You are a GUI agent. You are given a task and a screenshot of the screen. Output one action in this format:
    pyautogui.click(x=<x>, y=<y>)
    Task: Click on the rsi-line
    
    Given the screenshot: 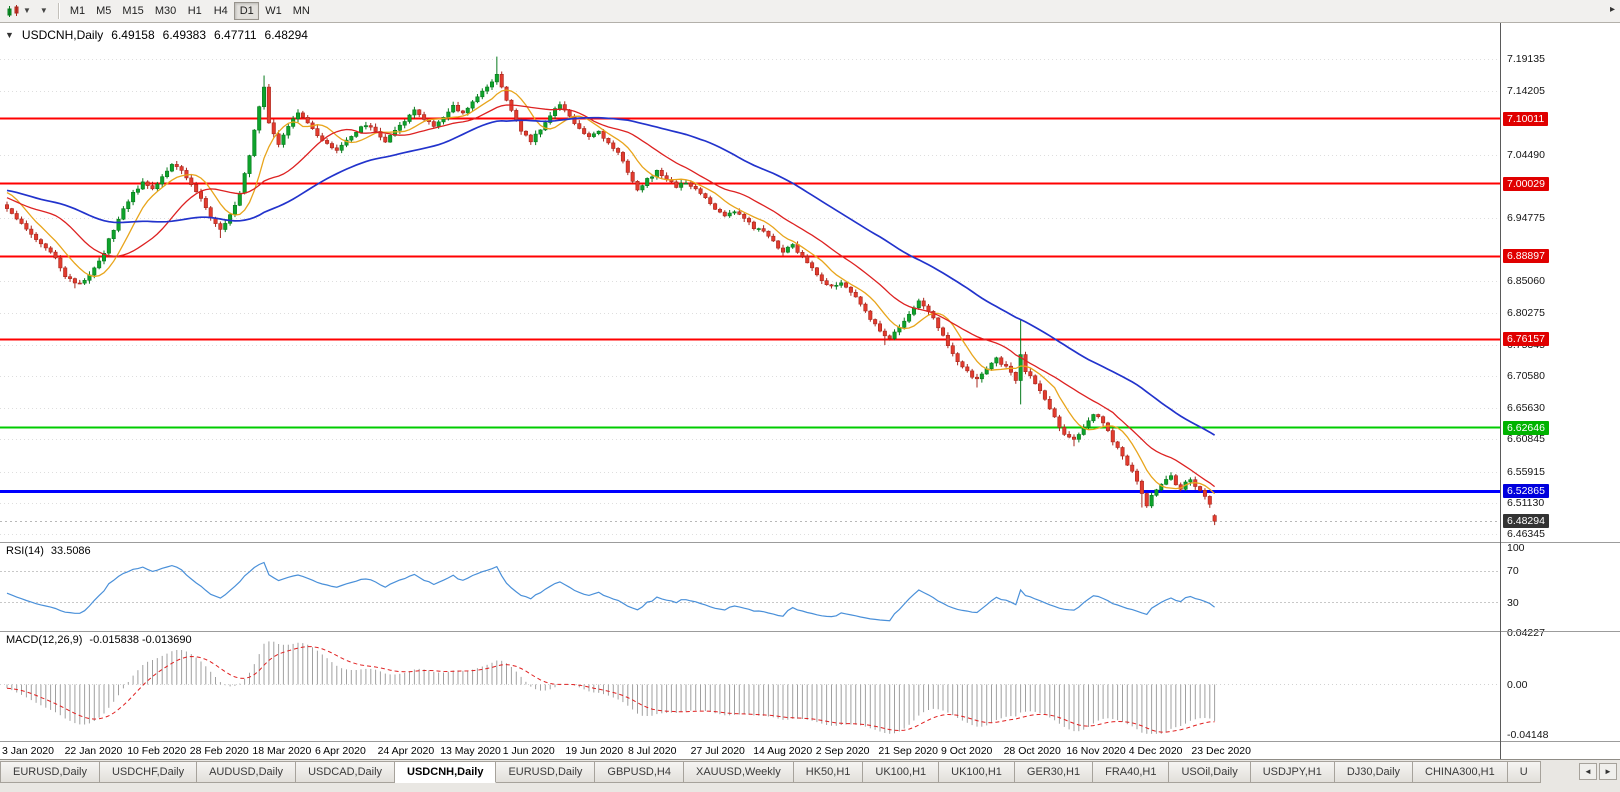 What is the action you would take?
    pyautogui.click(x=610, y=591)
    